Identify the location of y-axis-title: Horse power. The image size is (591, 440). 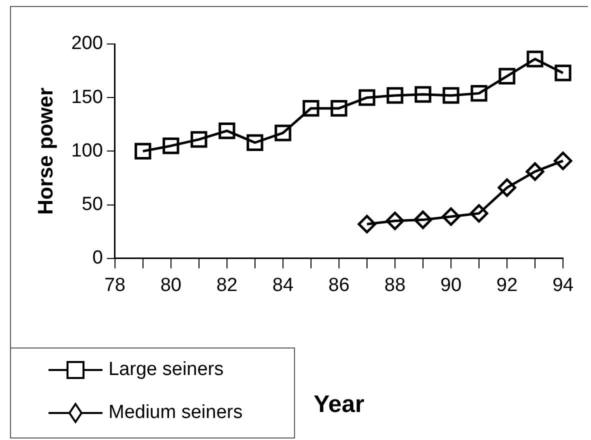
(46, 151).